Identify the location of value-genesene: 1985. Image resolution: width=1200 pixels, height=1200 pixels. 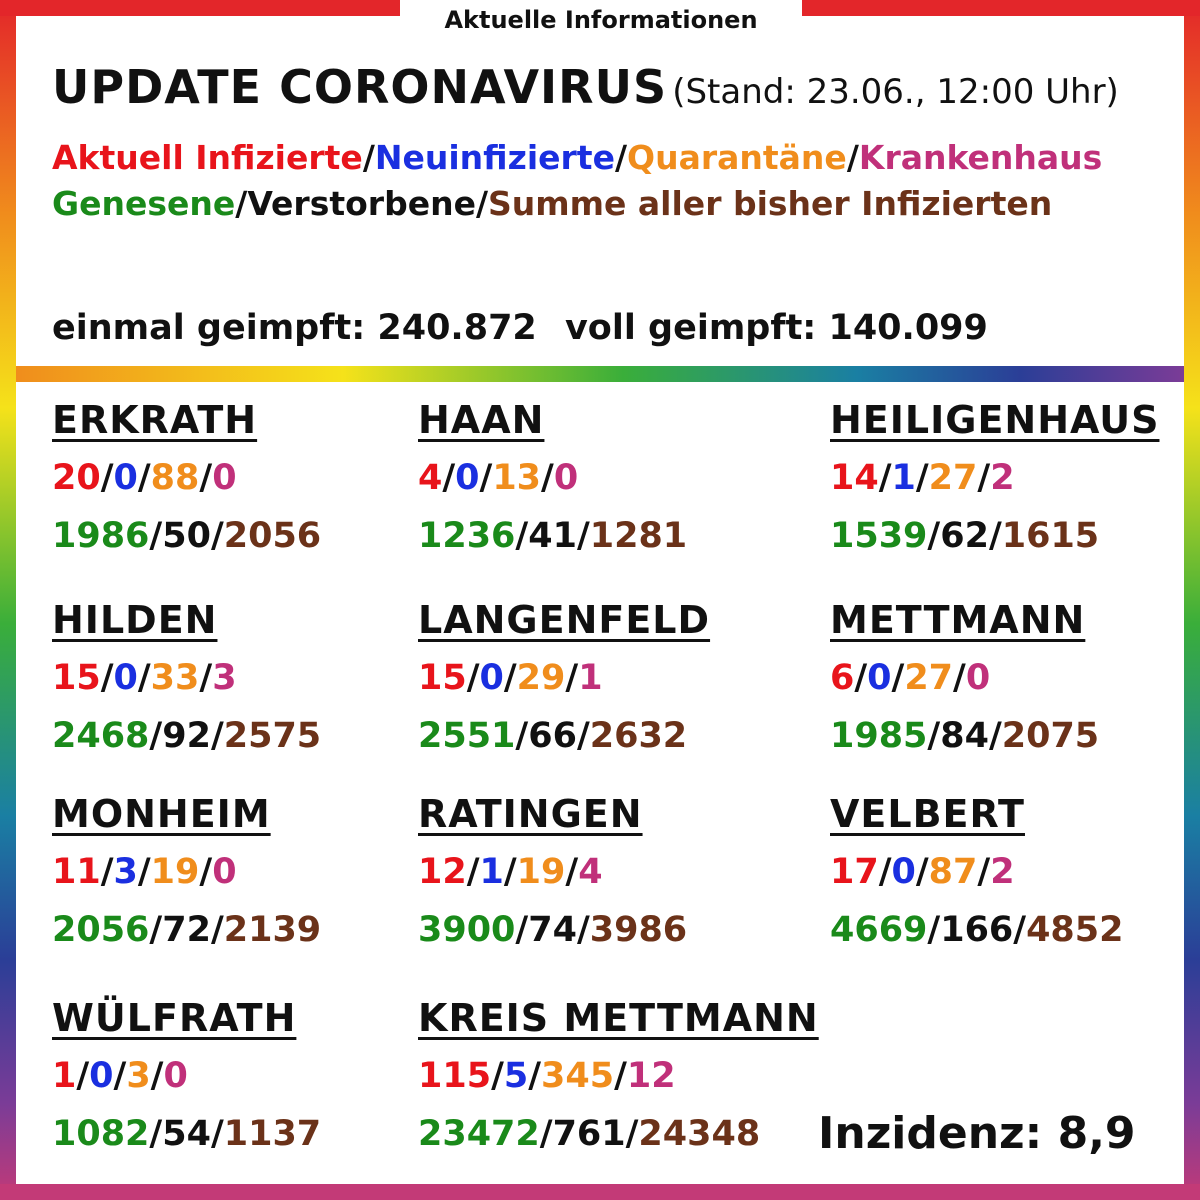
(879, 736).